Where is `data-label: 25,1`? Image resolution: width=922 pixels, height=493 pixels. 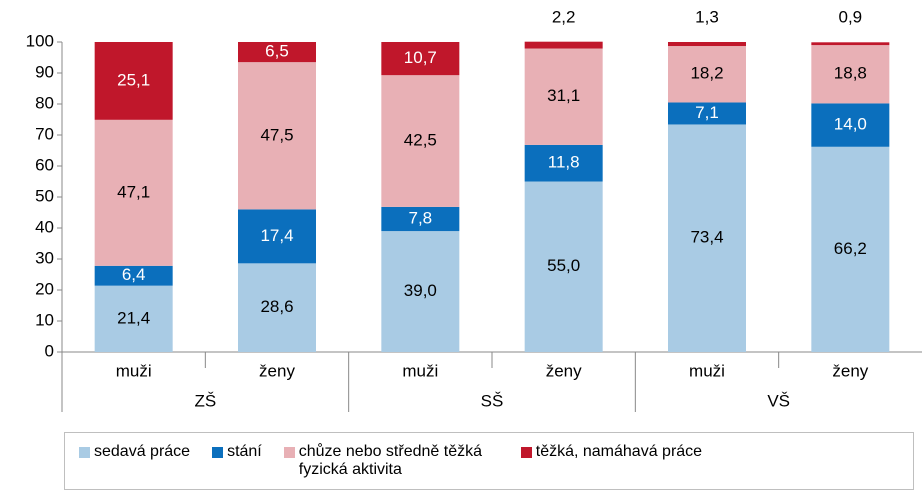
data-label: 25,1 is located at coordinates (133, 79).